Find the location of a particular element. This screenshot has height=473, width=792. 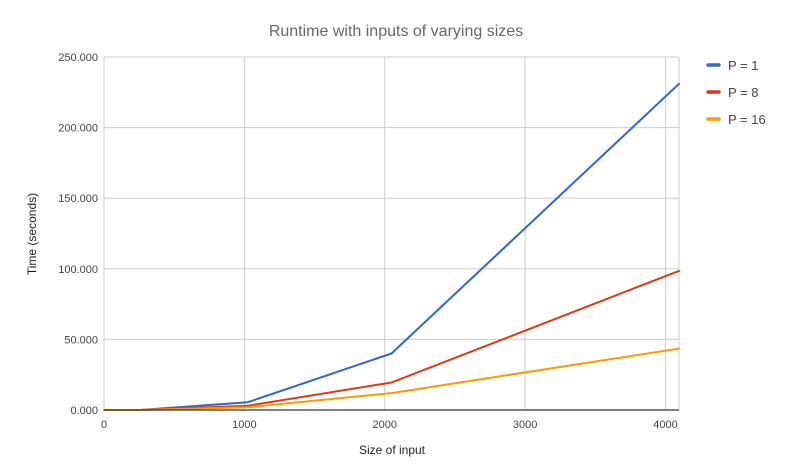

x-tick-label: 3000 is located at coordinates (525, 425).